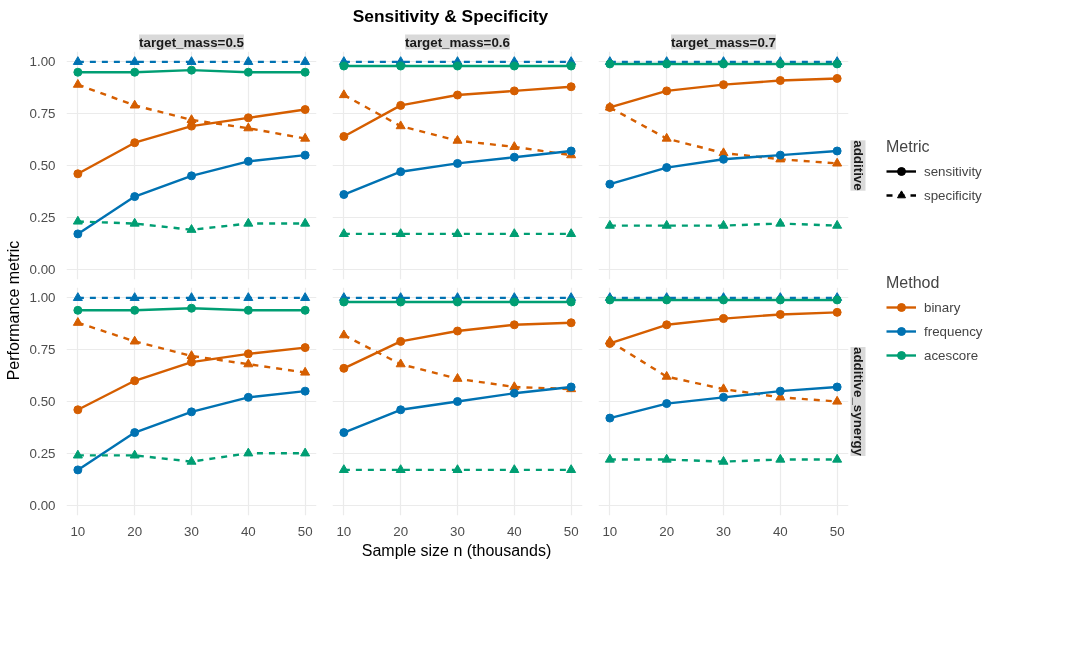 This screenshot has width=1081, height=645. I want to click on legend-title: Metric, so click(908, 147).